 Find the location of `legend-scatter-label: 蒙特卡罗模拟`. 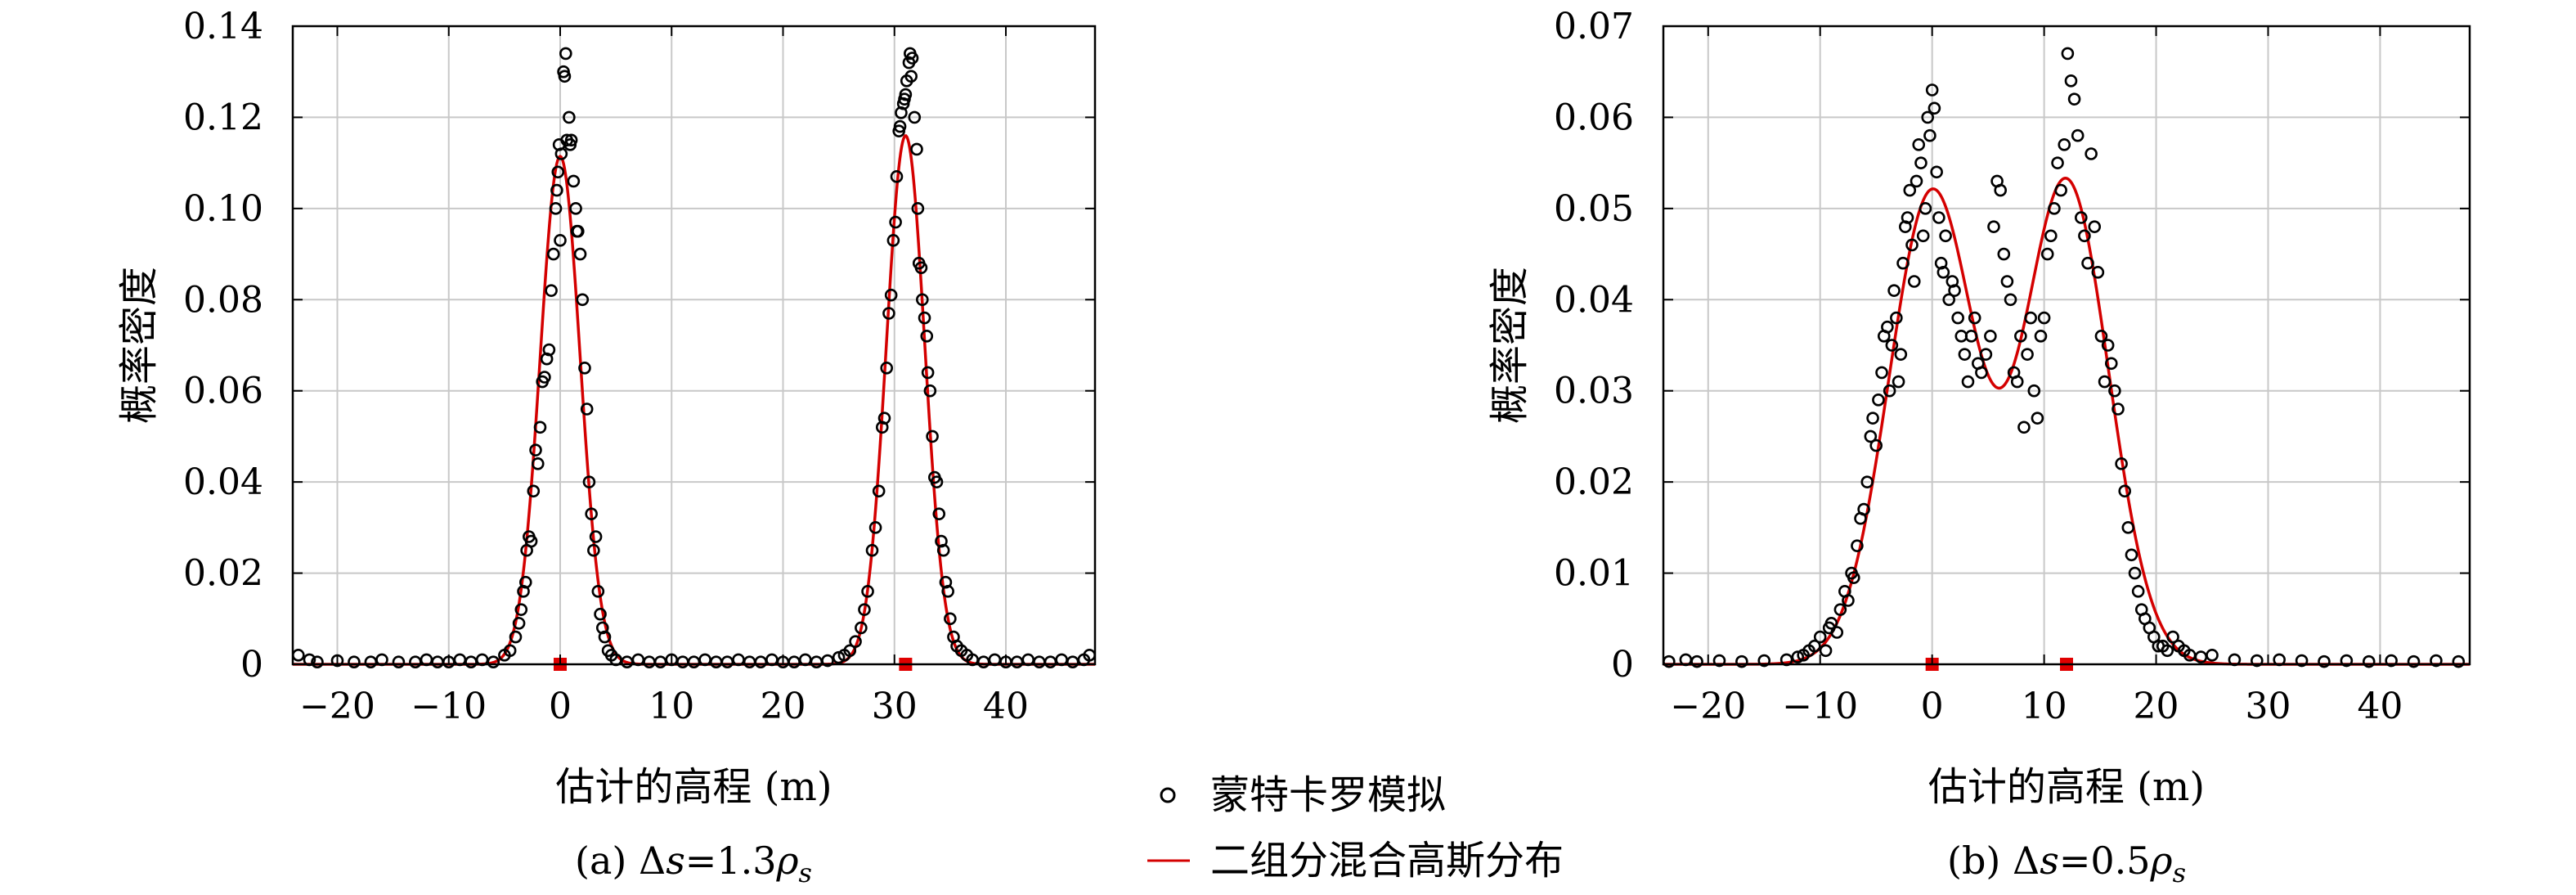

legend-scatter-label: 蒙特卡罗模拟 is located at coordinates (1328, 795).